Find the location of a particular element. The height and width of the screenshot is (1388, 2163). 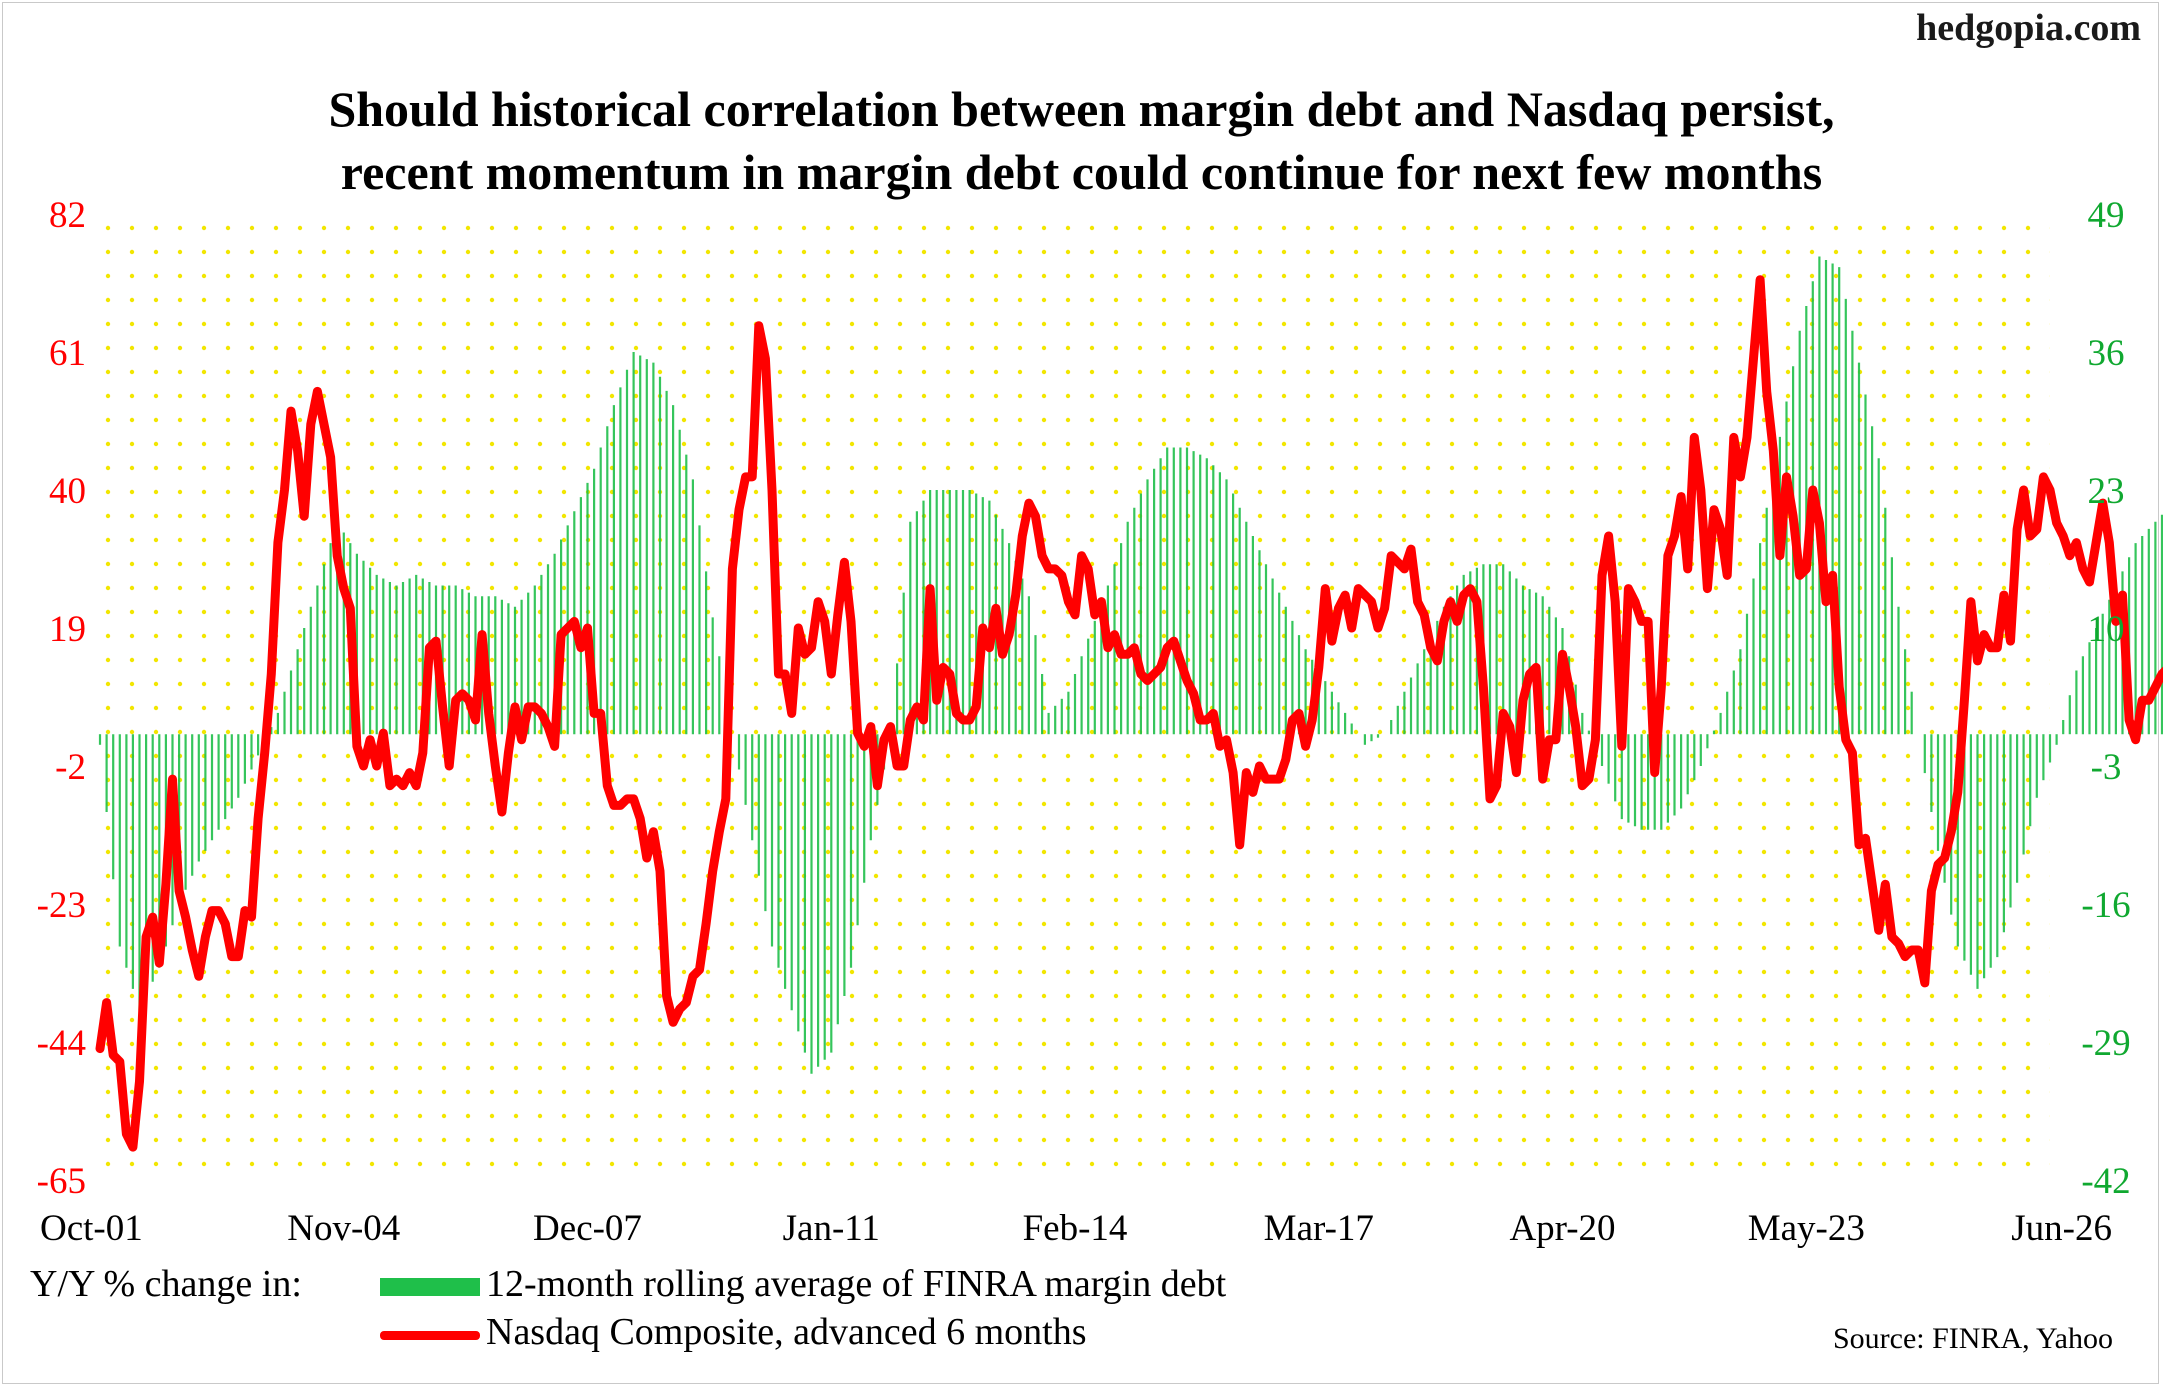

right-tick-label: 49 is located at coordinates (2106, 215).